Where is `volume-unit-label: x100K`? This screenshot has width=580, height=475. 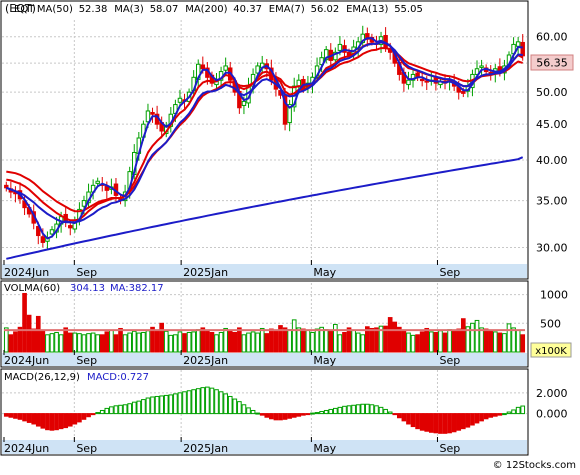 volume-unit-label: x100K is located at coordinates (551, 351).